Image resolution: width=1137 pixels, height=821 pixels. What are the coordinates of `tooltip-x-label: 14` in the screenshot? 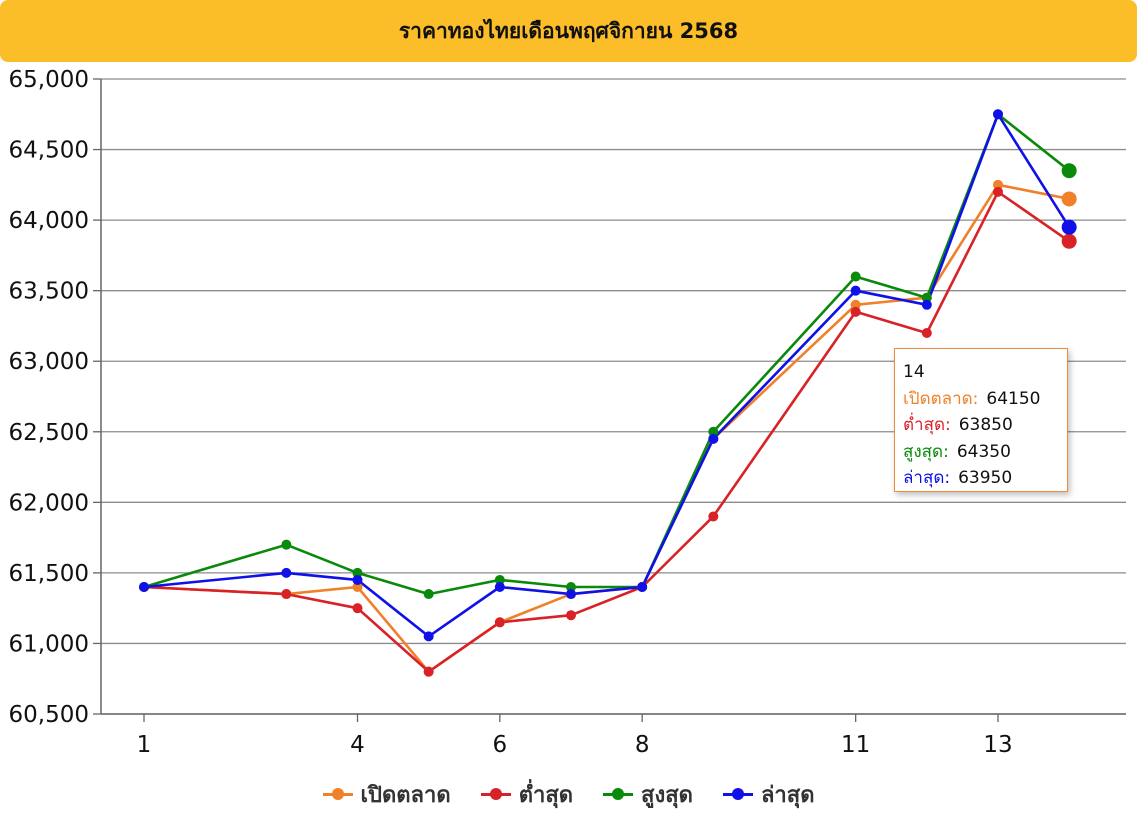 It's located at (914, 372).